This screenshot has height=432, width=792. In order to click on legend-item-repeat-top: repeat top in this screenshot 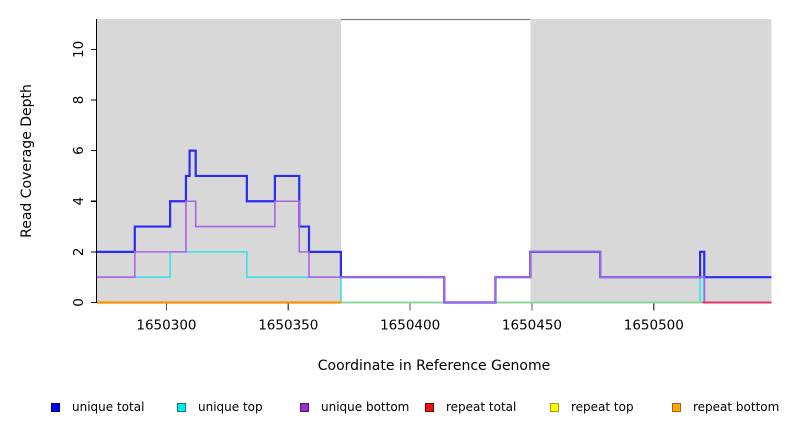, I will do `click(592, 407)`.